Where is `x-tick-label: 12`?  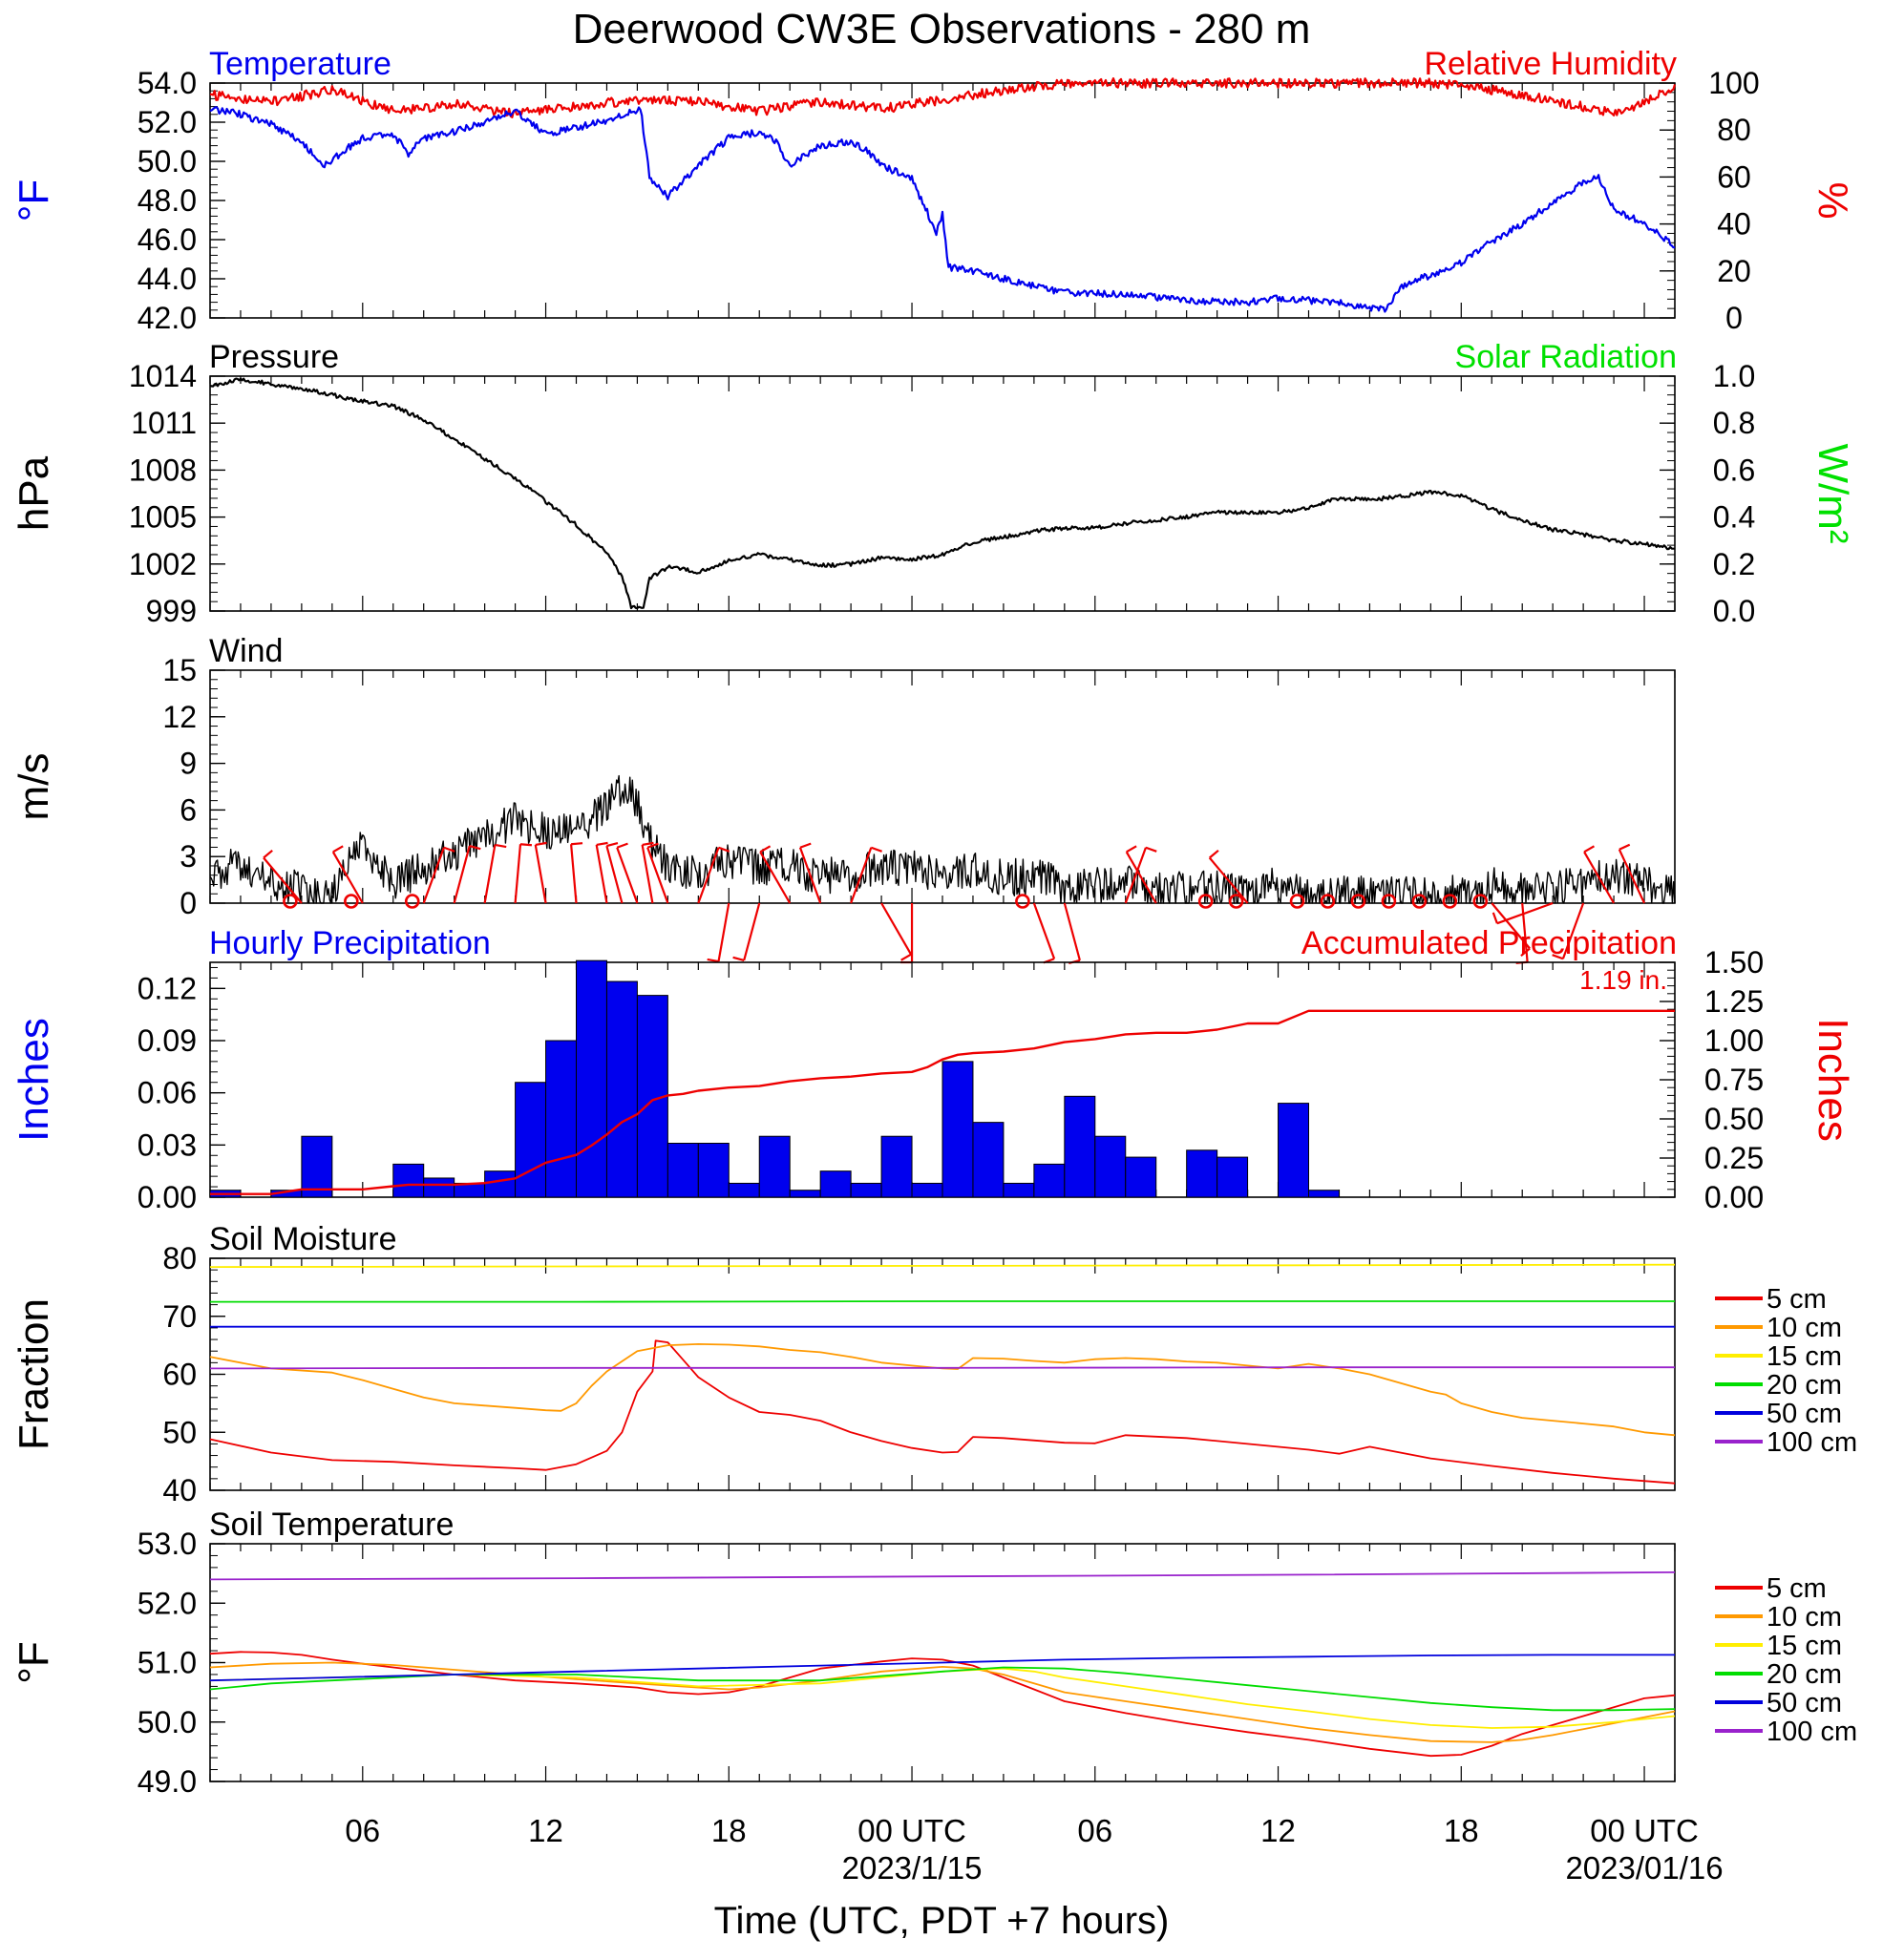
x-tick-label: 12 is located at coordinates (1278, 1830).